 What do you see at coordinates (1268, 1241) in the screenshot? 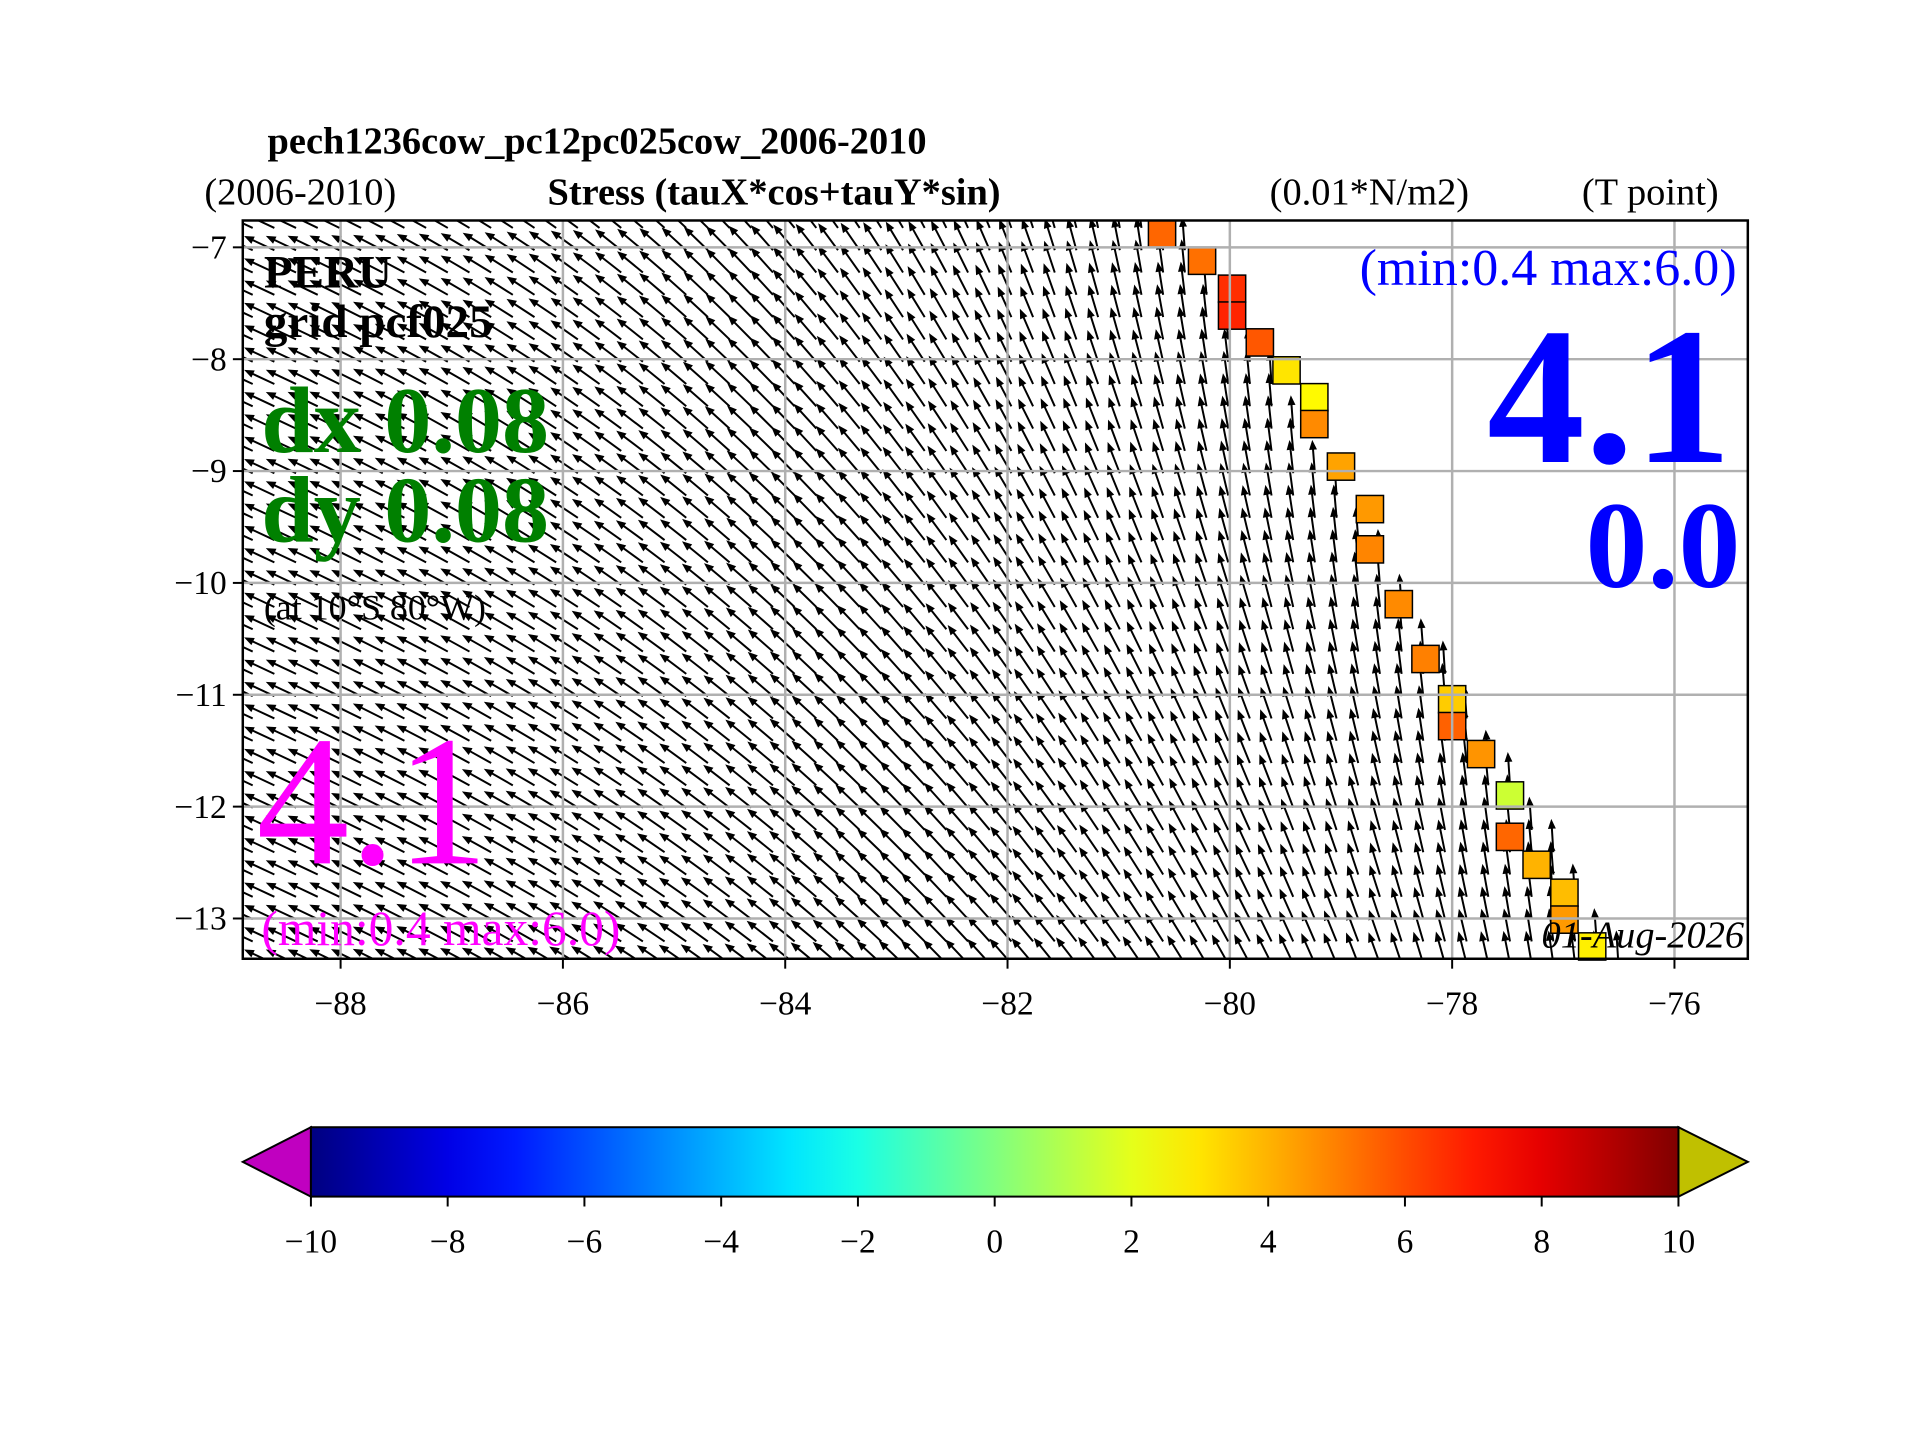
I see `colorbar-tick-label: 4` at bounding box center [1268, 1241].